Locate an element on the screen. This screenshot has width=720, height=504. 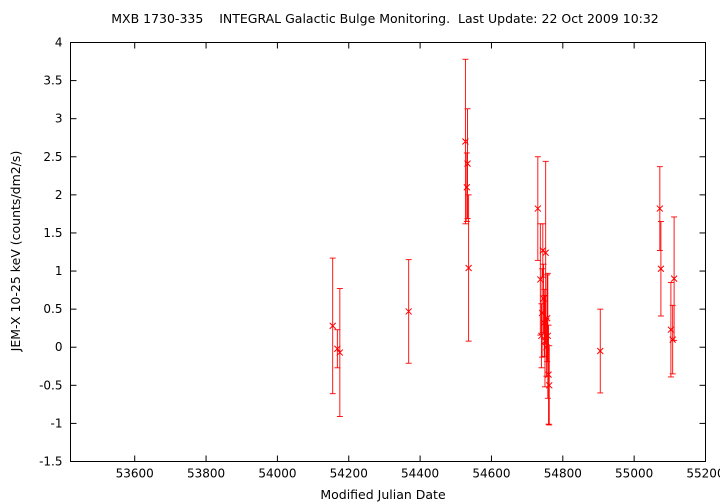
x-tick-label: 55200 is located at coordinates (703, 474).